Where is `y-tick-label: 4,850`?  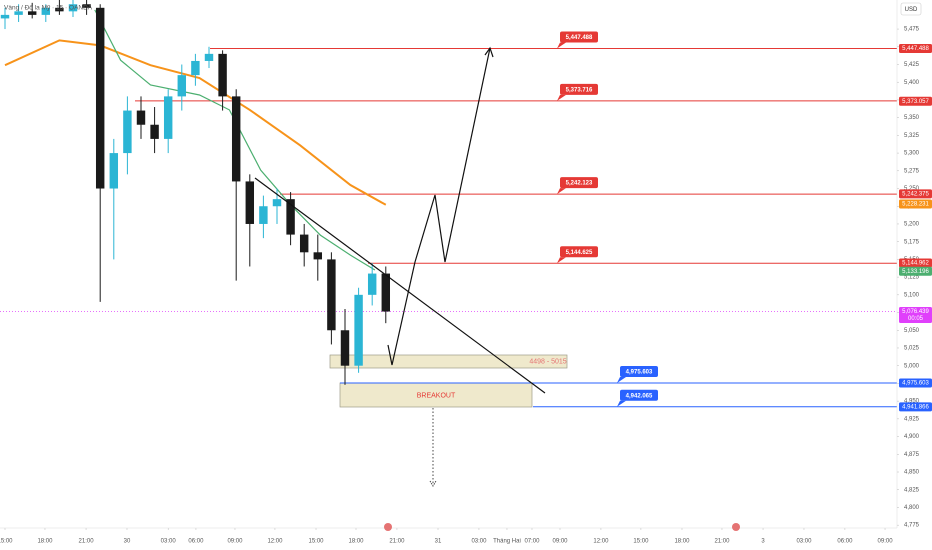
y-tick-label: 4,850 is located at coordinates (912, 473).